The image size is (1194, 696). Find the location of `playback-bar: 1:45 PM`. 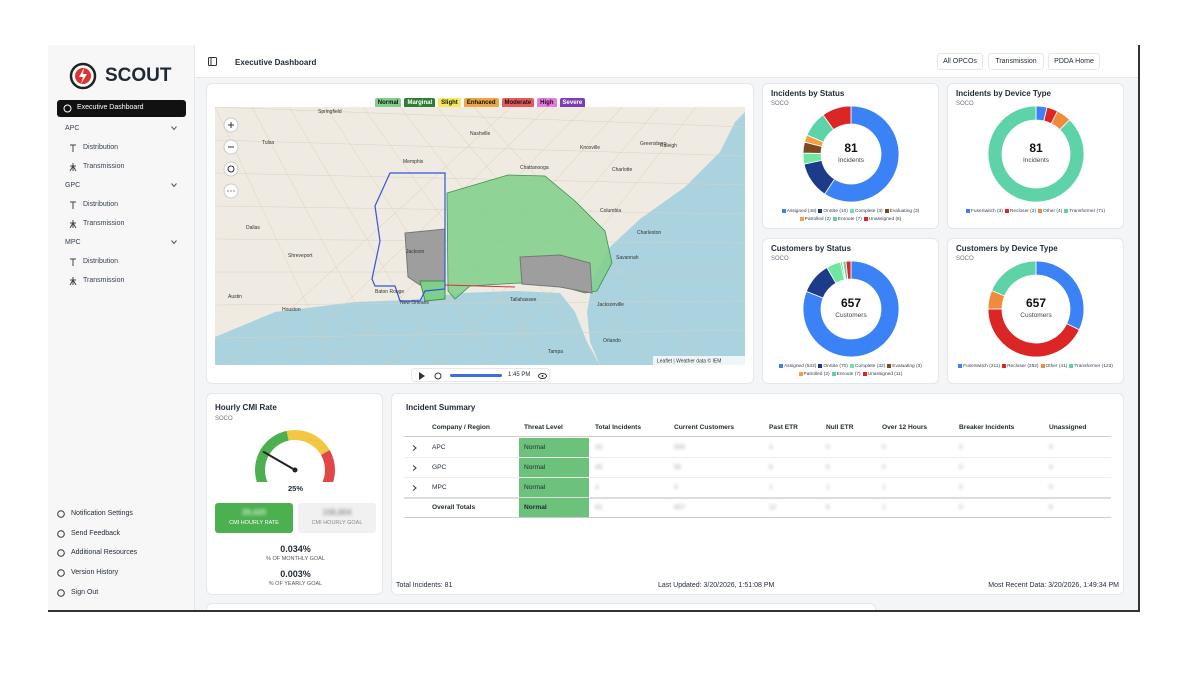

playback-bar: 1:45 PM is located at coordinates (480, 375).